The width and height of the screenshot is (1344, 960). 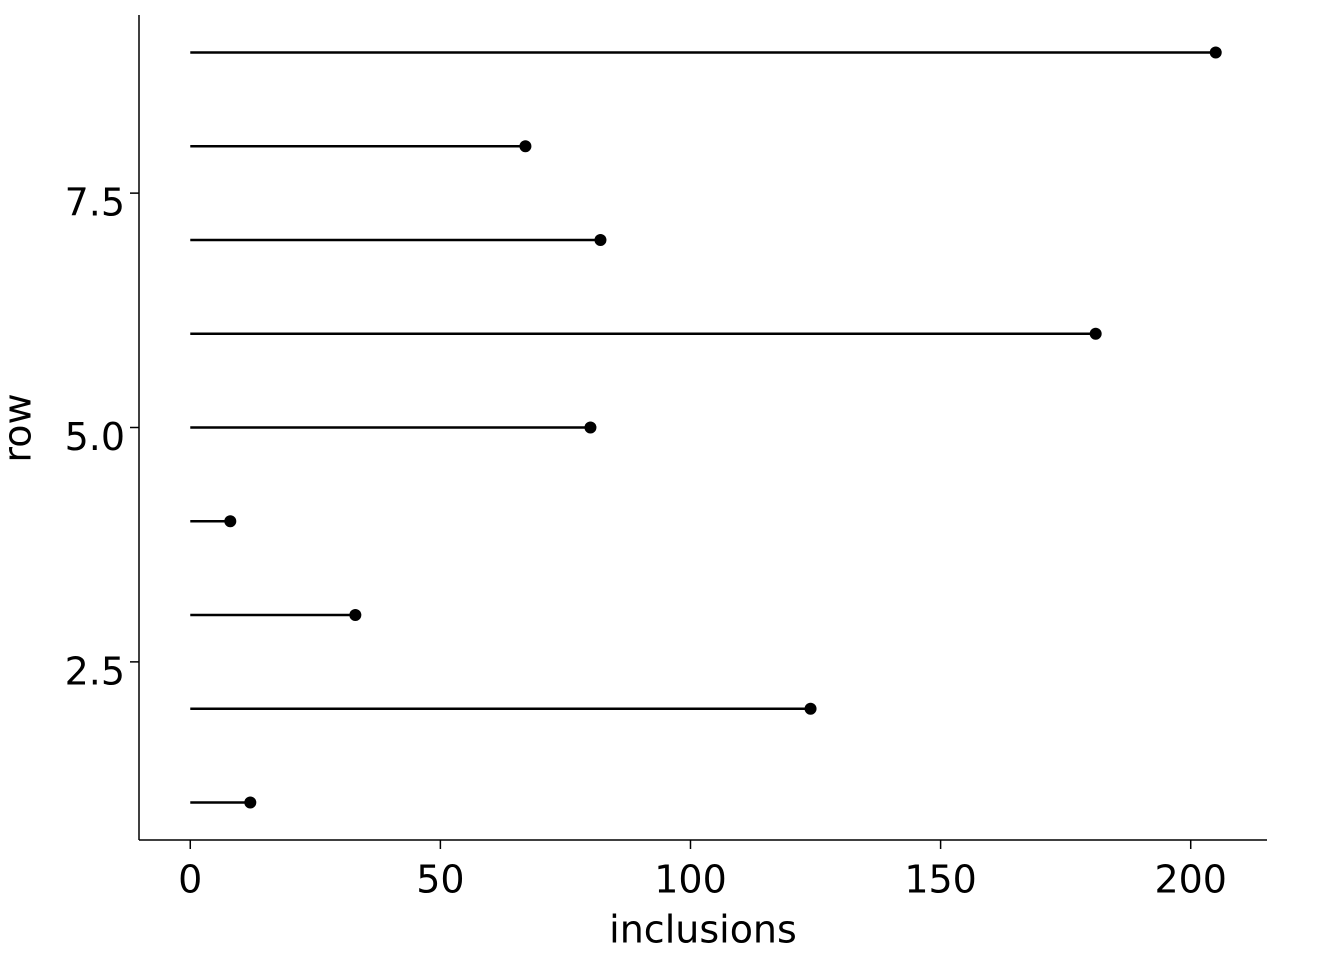 What do you see at coordinates (95, 671) in the screenshot?
I see `y-tick-label: 2.5` at bounding box center [95, 671].